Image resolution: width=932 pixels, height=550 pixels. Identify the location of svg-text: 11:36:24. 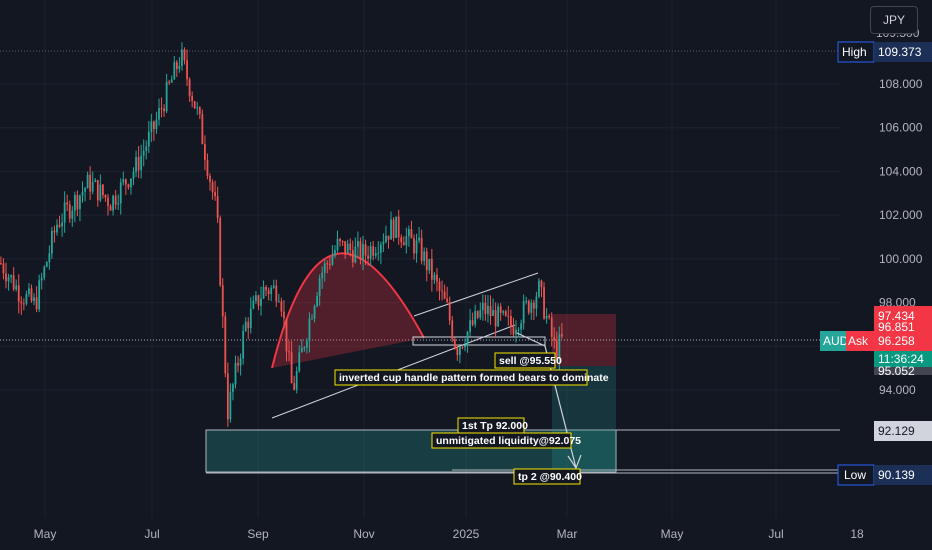
(901, 359).